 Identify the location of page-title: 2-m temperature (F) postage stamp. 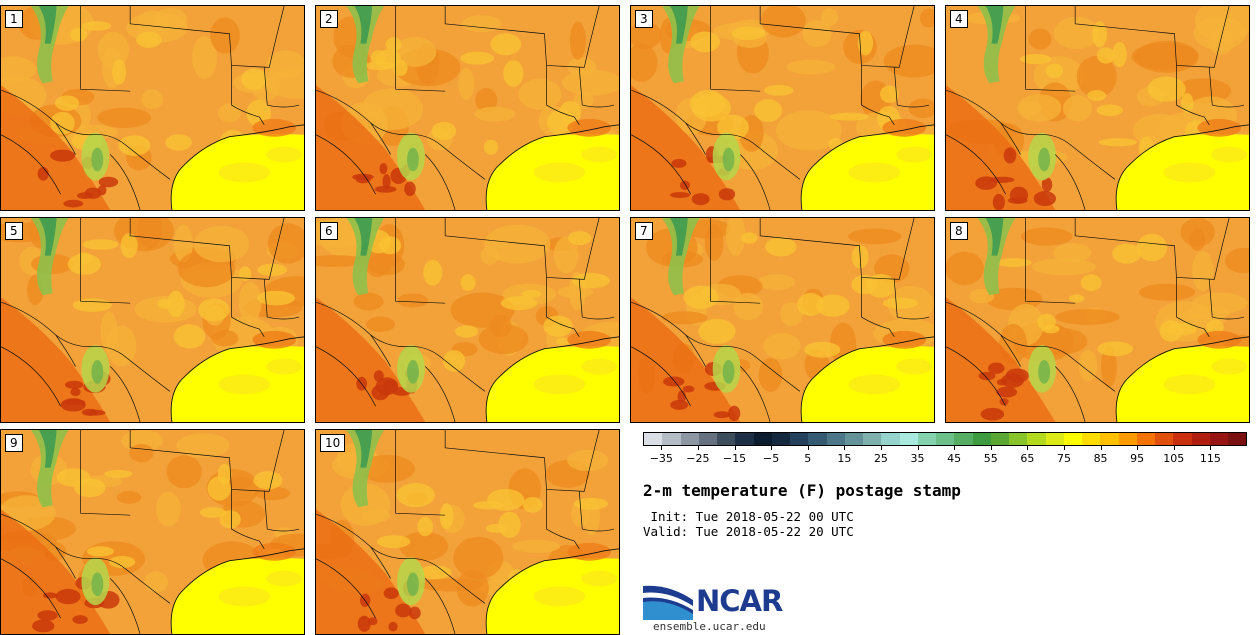
(802, 490).